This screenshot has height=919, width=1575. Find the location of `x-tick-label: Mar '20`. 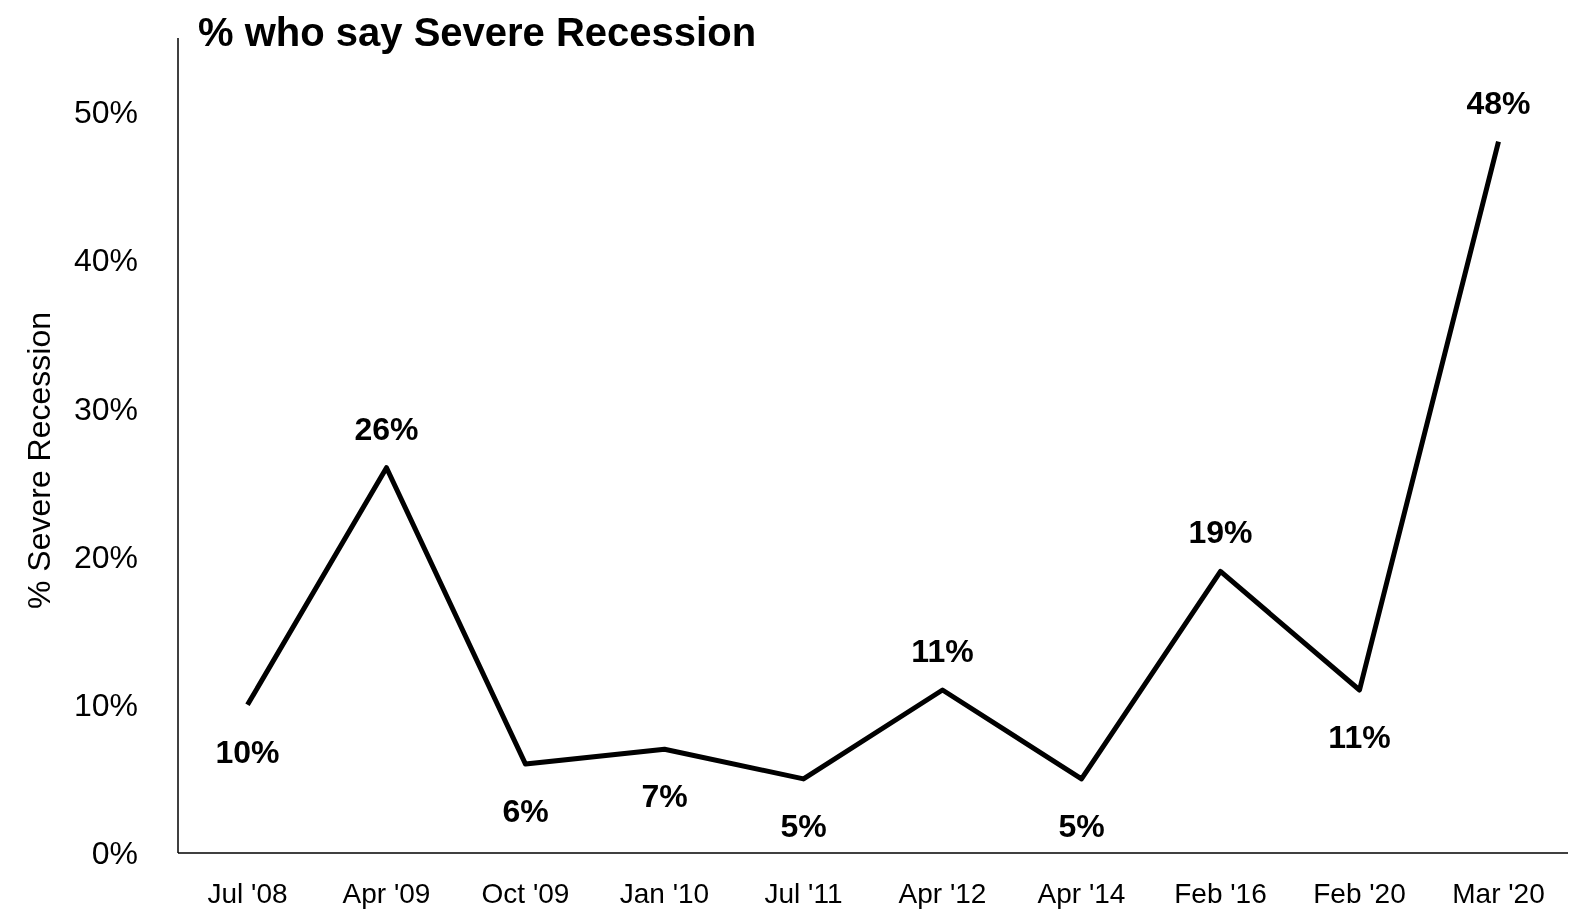

x-tick-label: Mar '20 is located at coordinates (1498, 893).